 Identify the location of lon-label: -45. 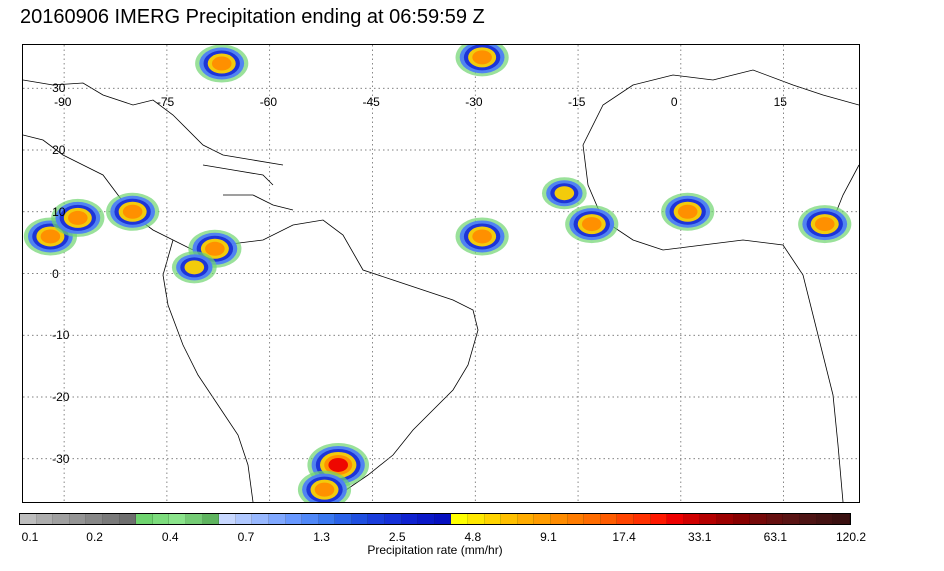
(371, 102).